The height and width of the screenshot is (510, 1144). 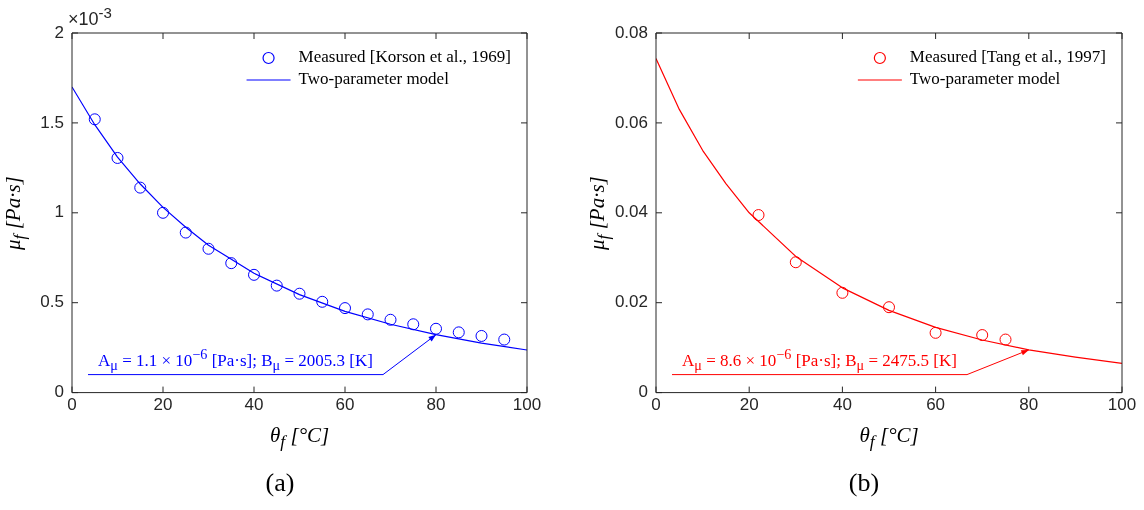 What do you see at coordinates (631, 122) in the screenshot?
I see `y-tick-label: 0.06` at bounding box center [631, 122].